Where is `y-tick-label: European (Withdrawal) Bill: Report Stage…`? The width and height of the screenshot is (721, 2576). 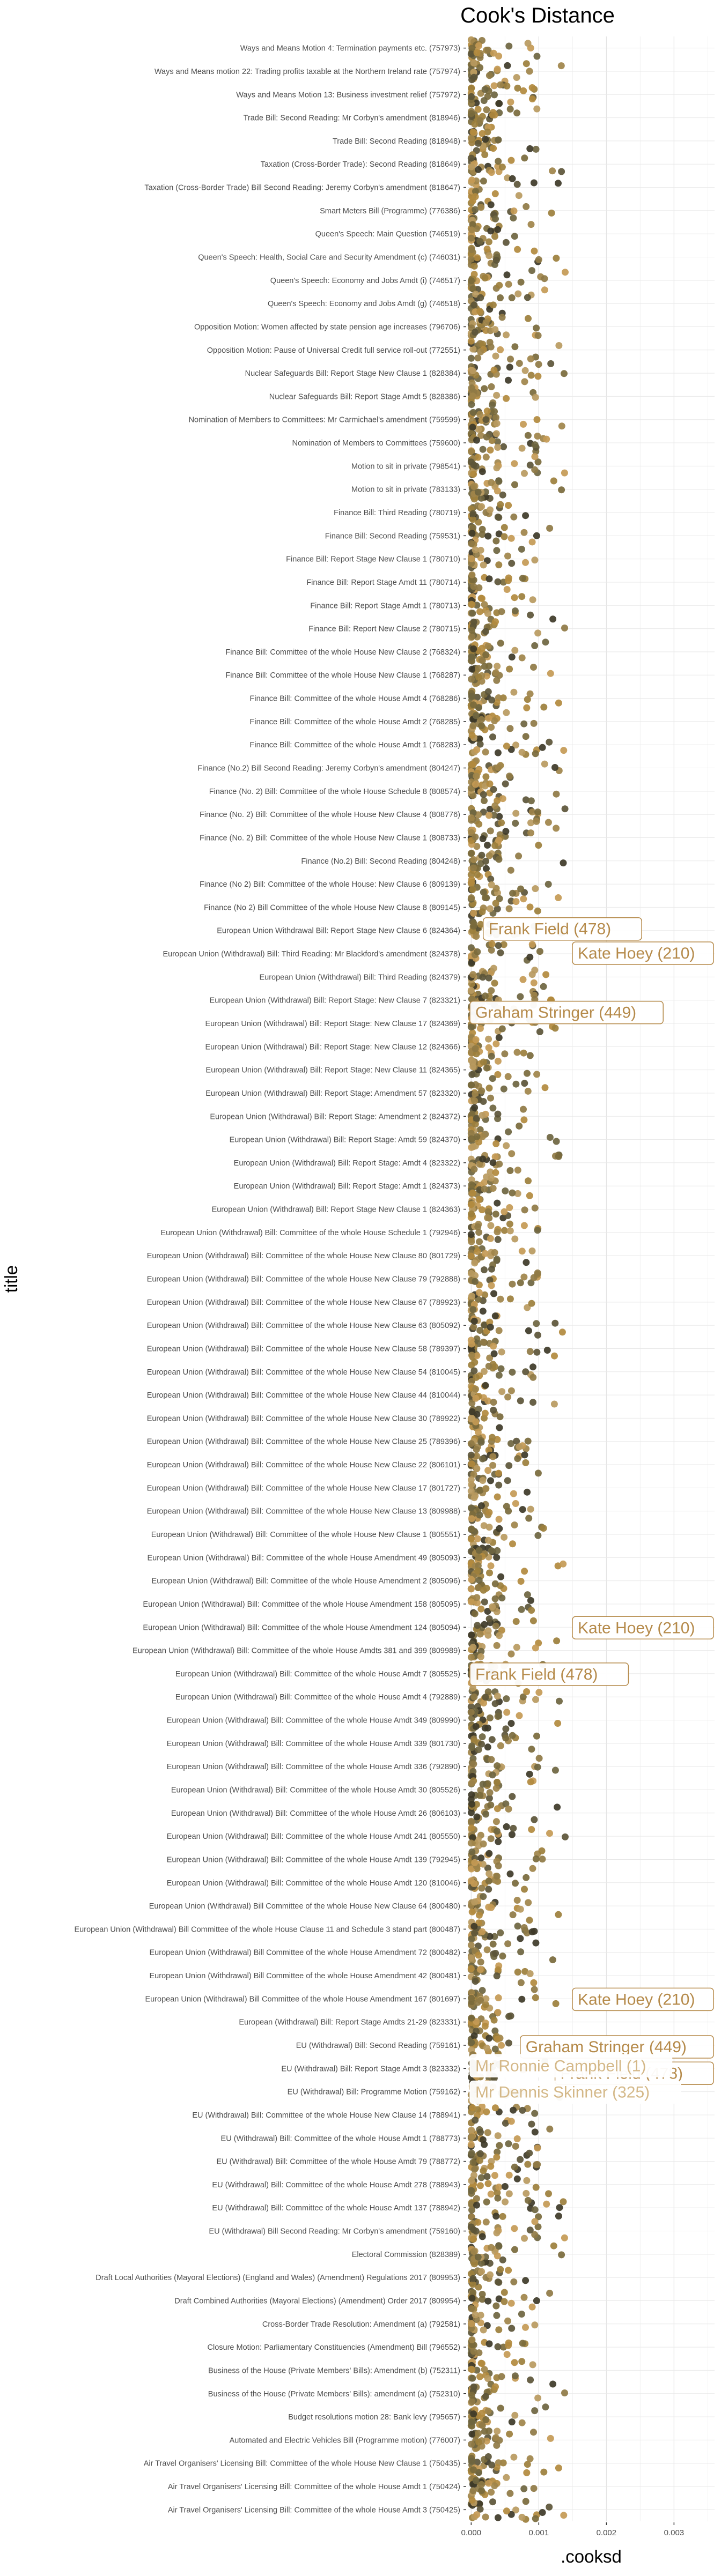
y-tick-label: European (Withdrawal) Bill: Report Stage… is located at coordinates (350, 2023).